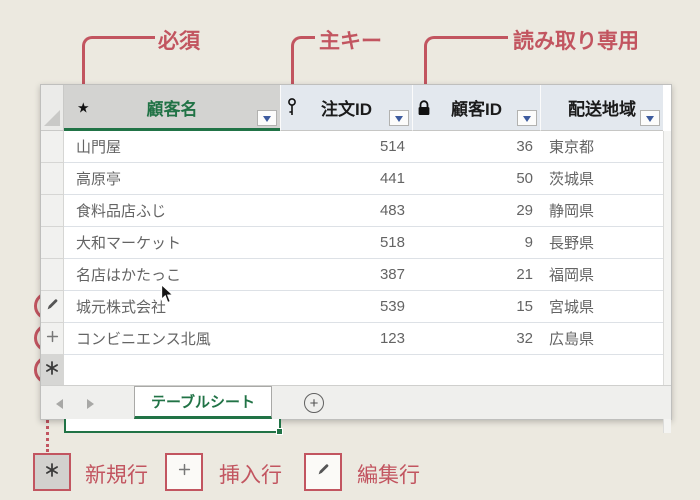 The width and height of the screenshot is (700, 500). What do you see at coordinates (59, 404) in the screenshot?
I see `chevron-left-icon` at bounding box center [59, 404].